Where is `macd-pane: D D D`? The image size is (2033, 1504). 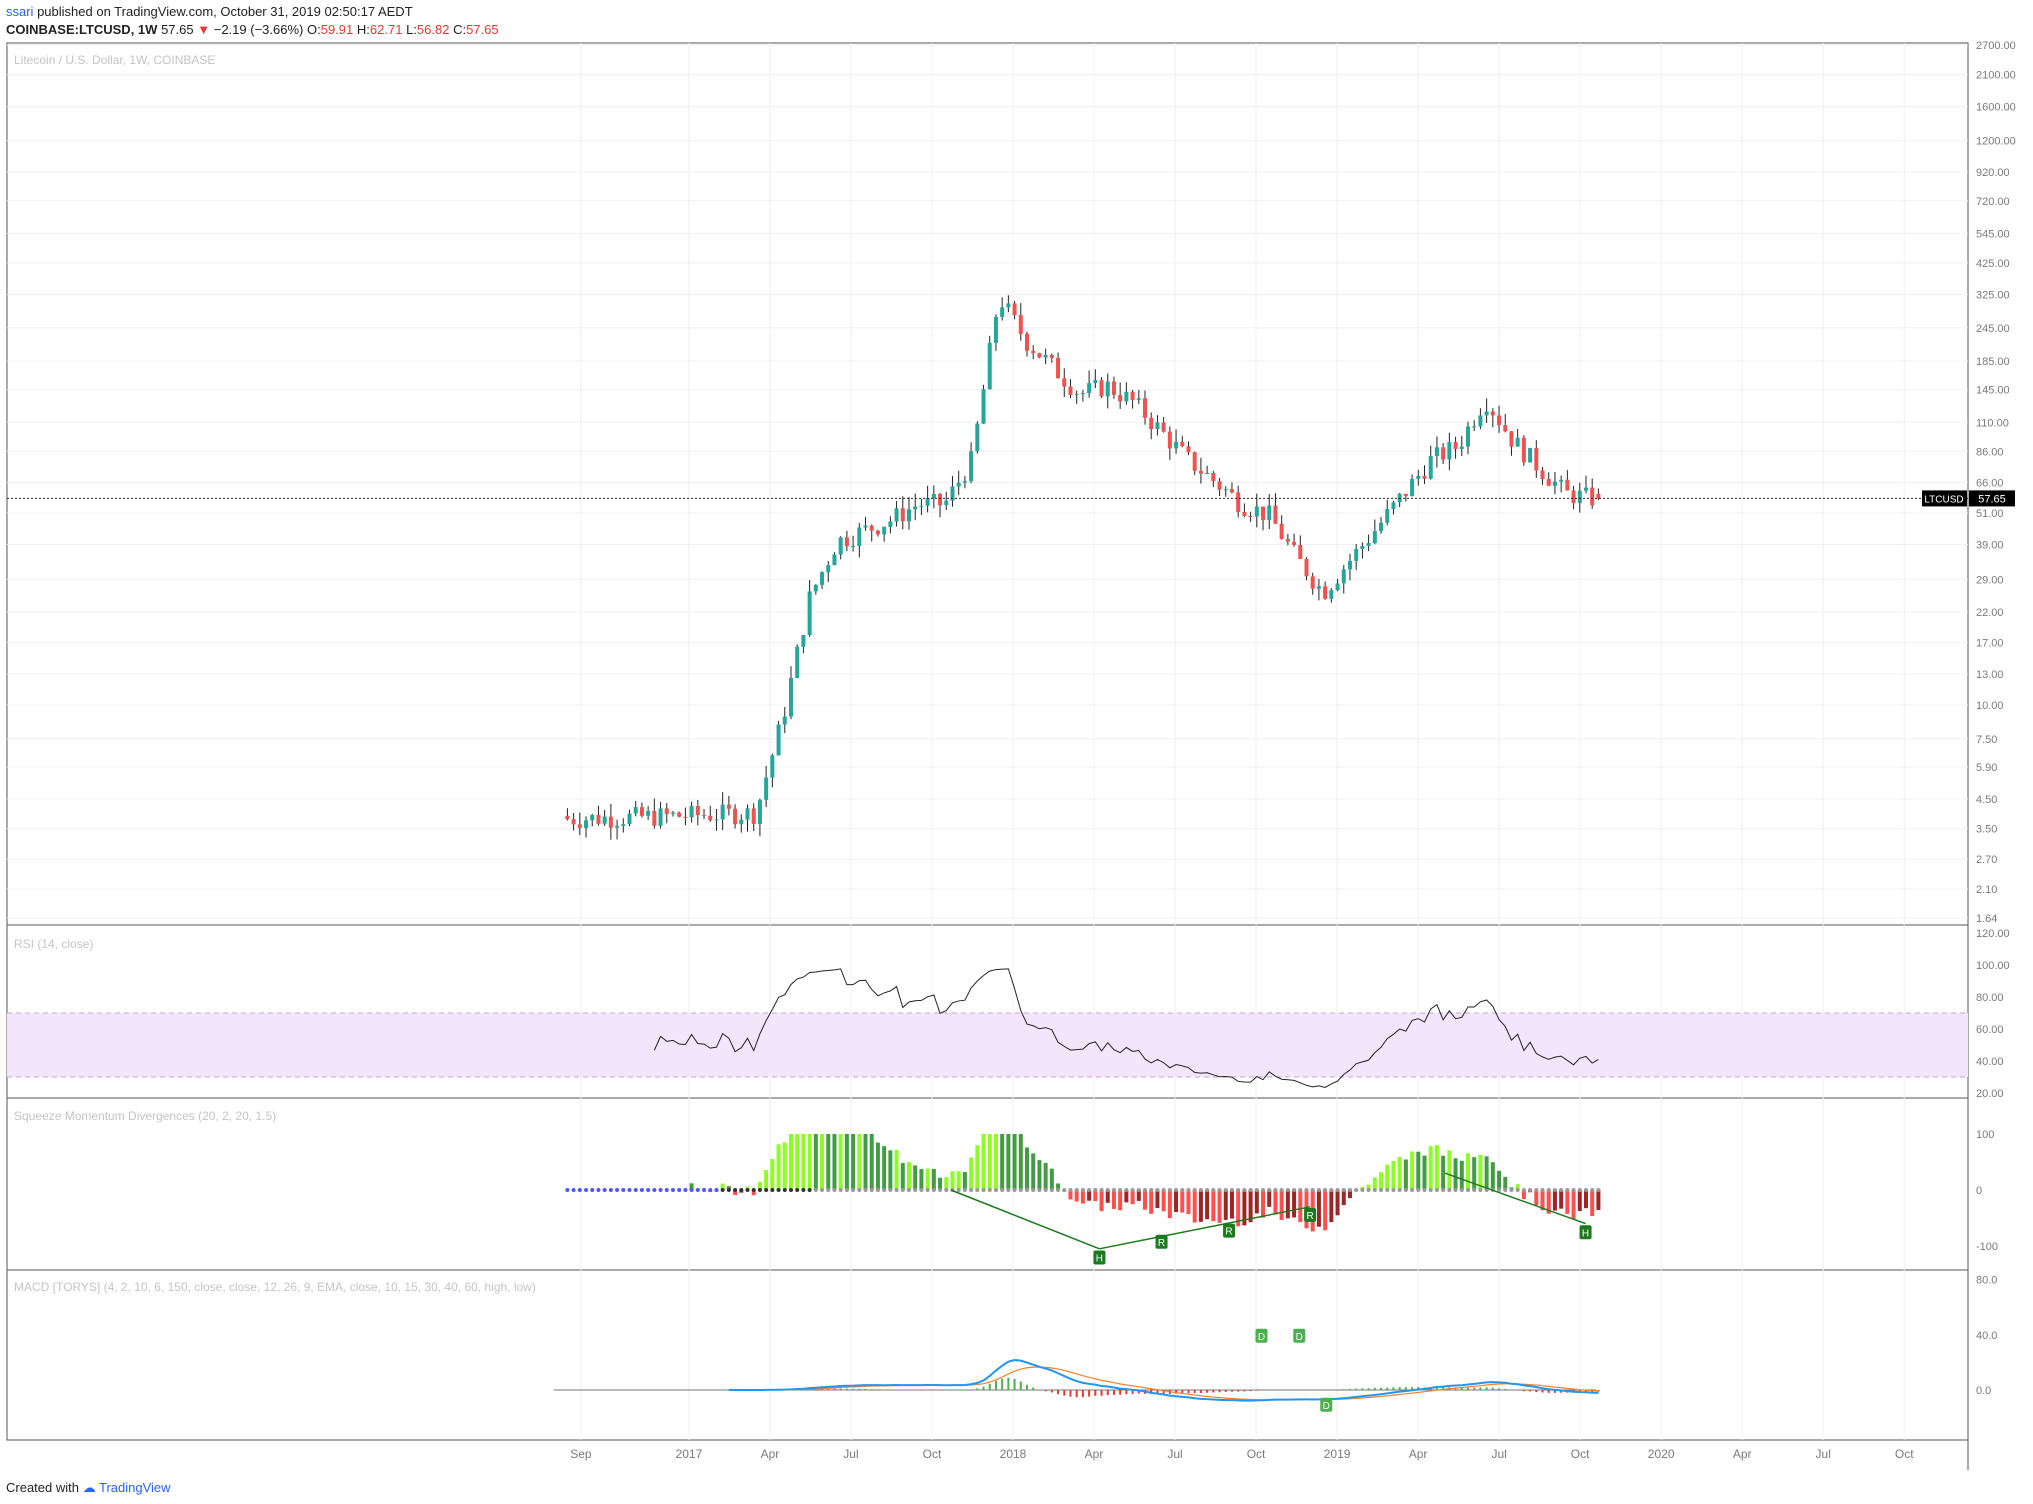
macd-pane: D D D is located at coordinates (1076, 1370).